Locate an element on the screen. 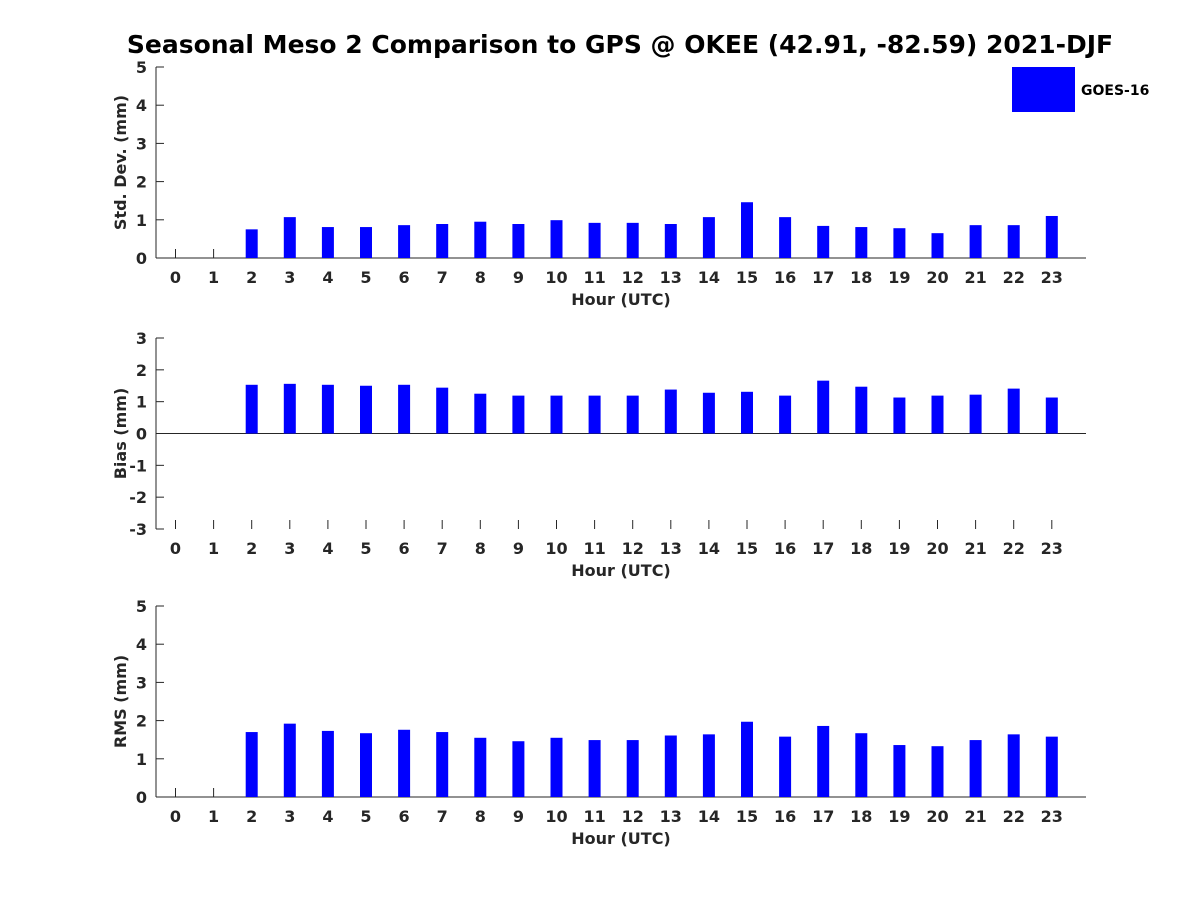 This screenshot has width=1200, height=904. y-tick-label: 1 is located at coordinates (141, 402).